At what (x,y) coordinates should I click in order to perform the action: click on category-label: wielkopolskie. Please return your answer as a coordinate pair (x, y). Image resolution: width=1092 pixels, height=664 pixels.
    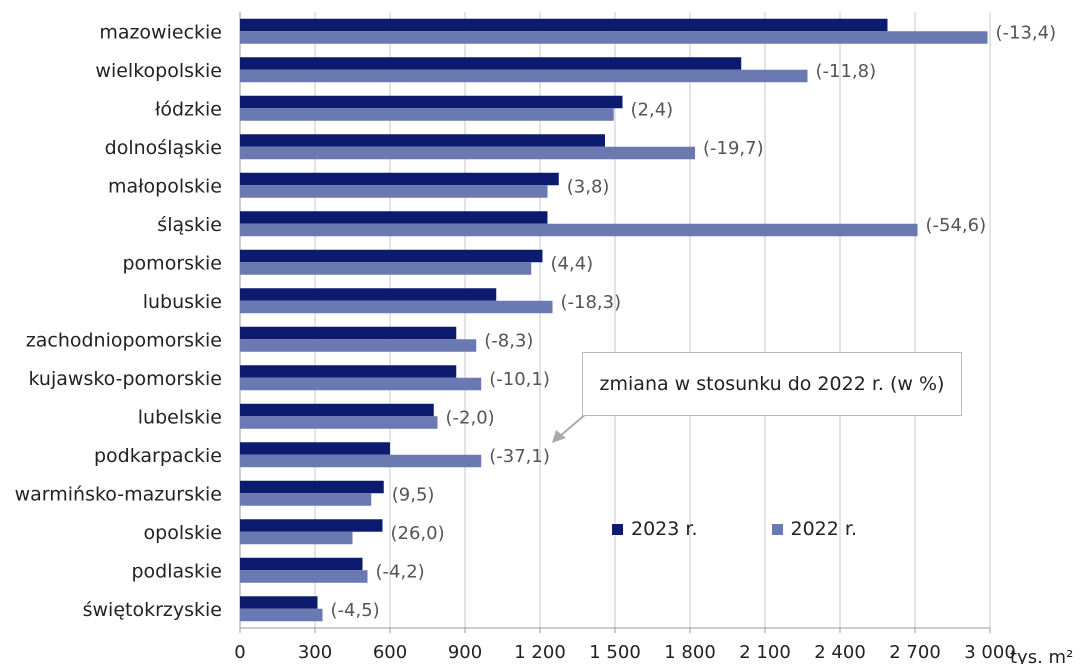
    Looking at the image, I should click on (158, 71).